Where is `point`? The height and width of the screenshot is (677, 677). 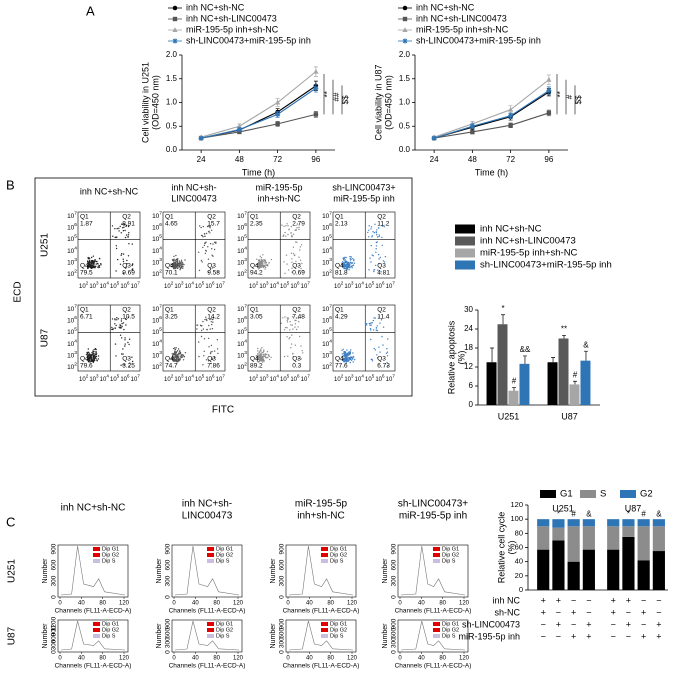
point is located at coordinates (278, 114).